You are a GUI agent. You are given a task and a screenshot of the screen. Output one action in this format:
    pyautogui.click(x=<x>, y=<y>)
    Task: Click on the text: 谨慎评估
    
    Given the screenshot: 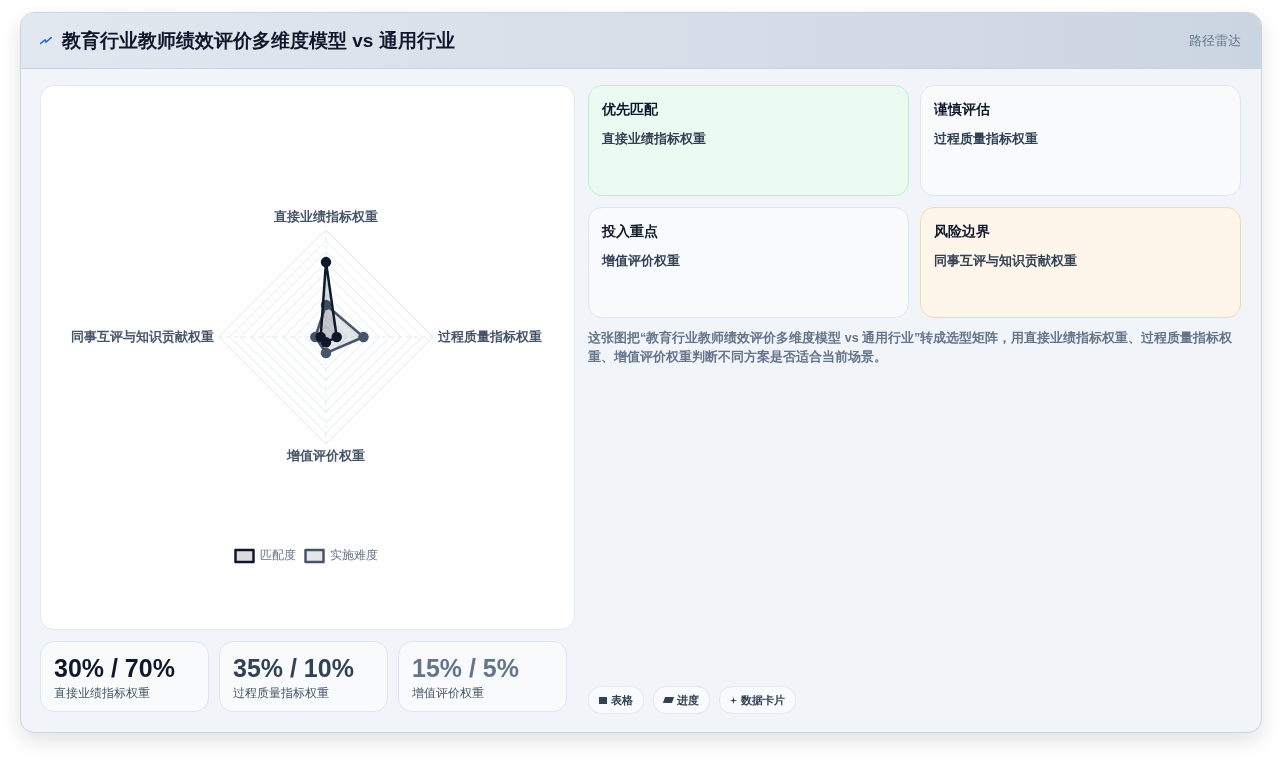 What is the action you would take?
    pyautogui.click(x=962, y=110)
    